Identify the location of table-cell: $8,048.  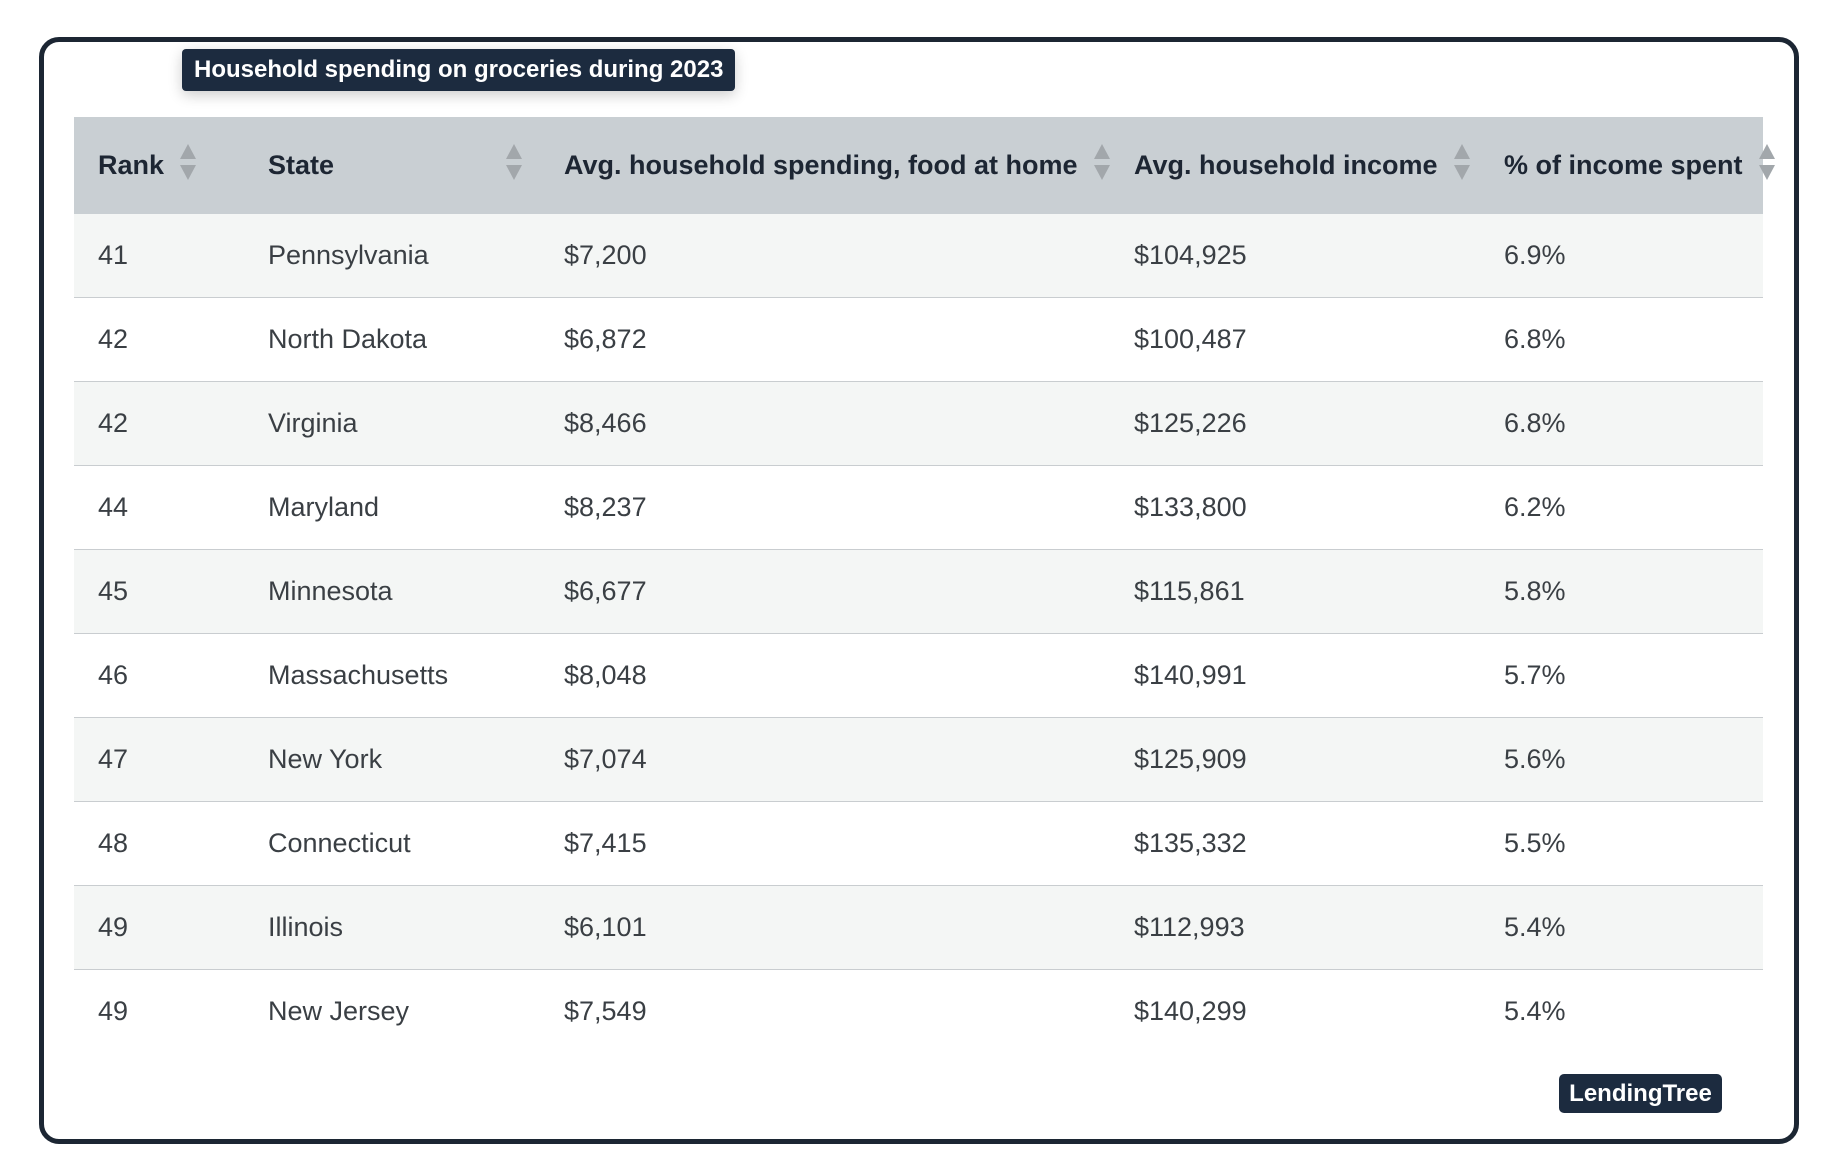
(825, 675).